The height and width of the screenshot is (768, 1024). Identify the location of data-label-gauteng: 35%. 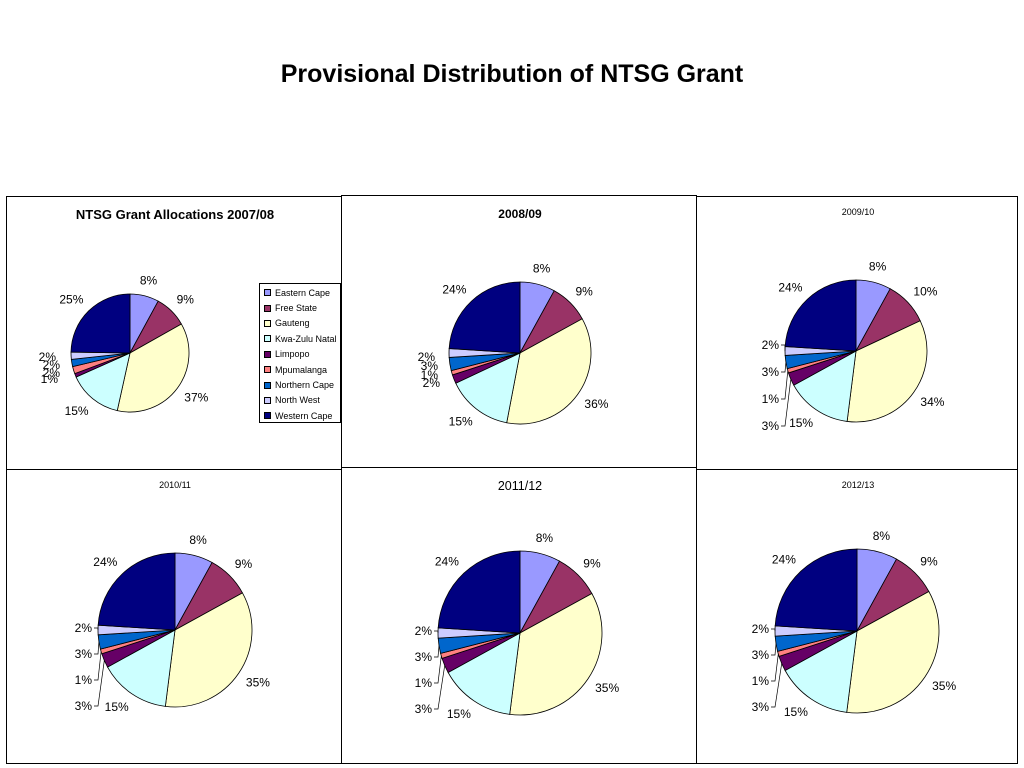
(258, 682).